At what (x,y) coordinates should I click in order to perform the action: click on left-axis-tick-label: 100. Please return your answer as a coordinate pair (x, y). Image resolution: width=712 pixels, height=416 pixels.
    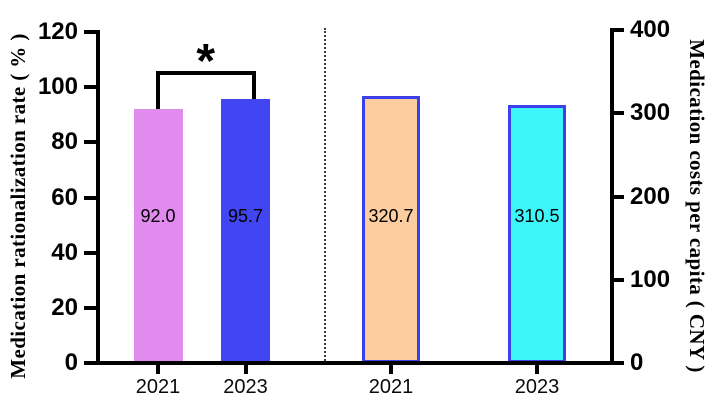
    Looking at the image, I should click on (57, 87).